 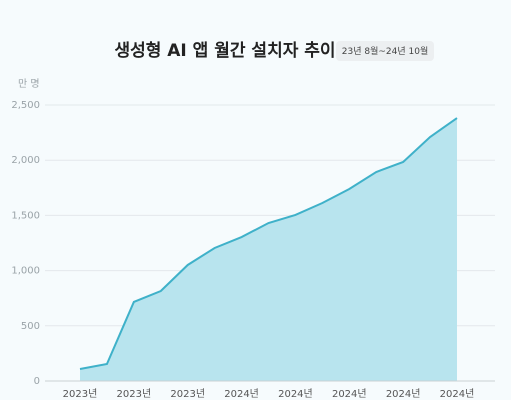 What do you see at coordinates (25, 215) in the screenshot?
I see `y-tick-label: 1,500` at bounding box center [25, 215].